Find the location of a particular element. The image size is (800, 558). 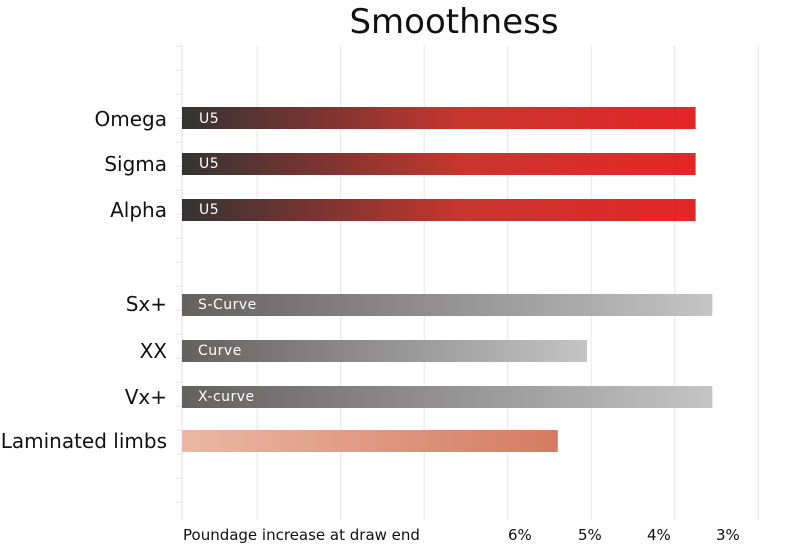

bar-sigma is located at coordinates (439, 164).